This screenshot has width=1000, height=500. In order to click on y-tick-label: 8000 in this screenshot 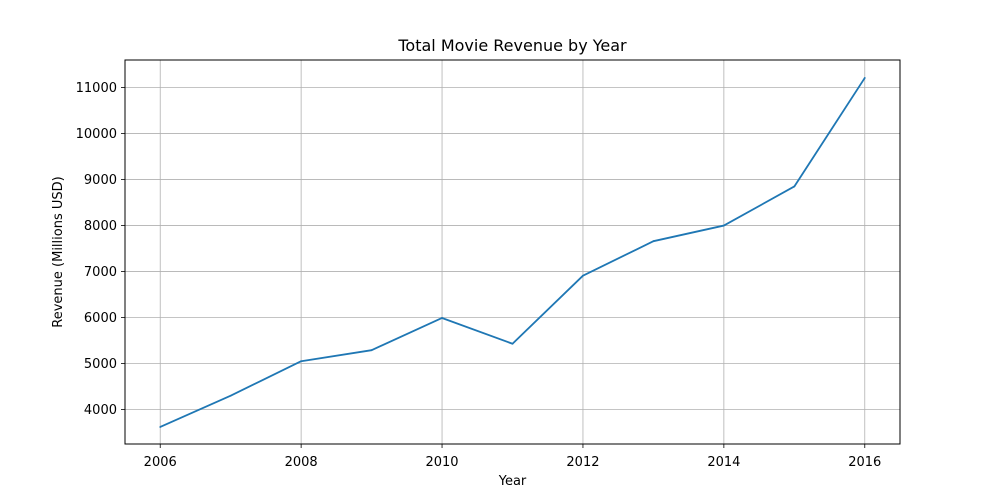, I will do `click(100, 226)`.